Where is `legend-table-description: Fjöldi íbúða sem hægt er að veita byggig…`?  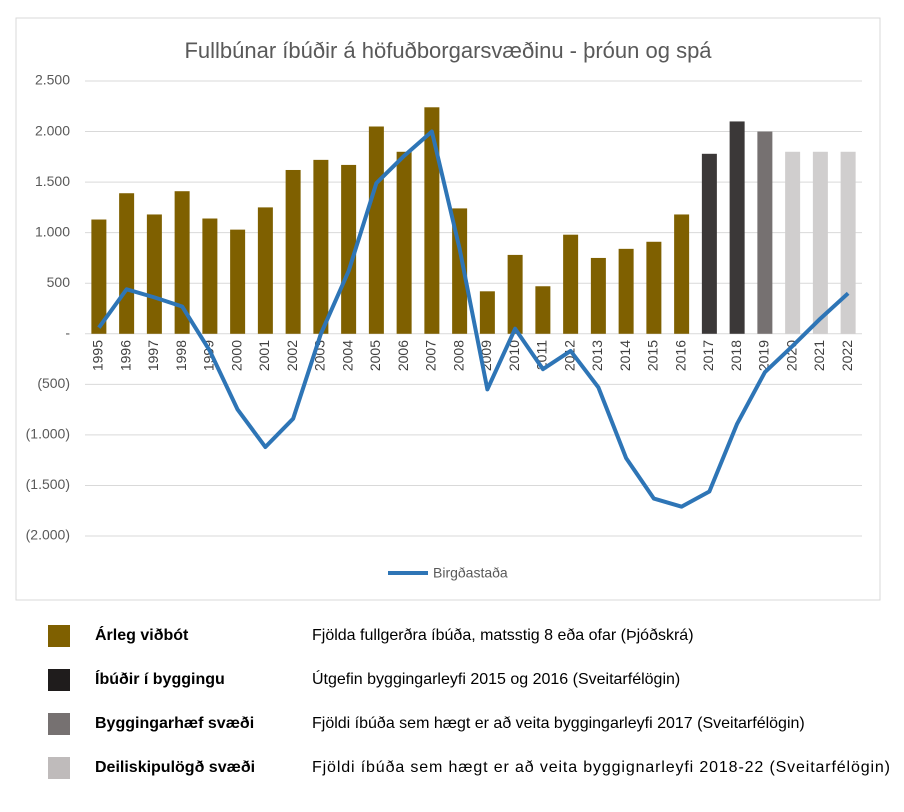
legend-table-description: Fjöldi íbúða sem hægt er að veita byggig… is located at coordinates (601, 767).